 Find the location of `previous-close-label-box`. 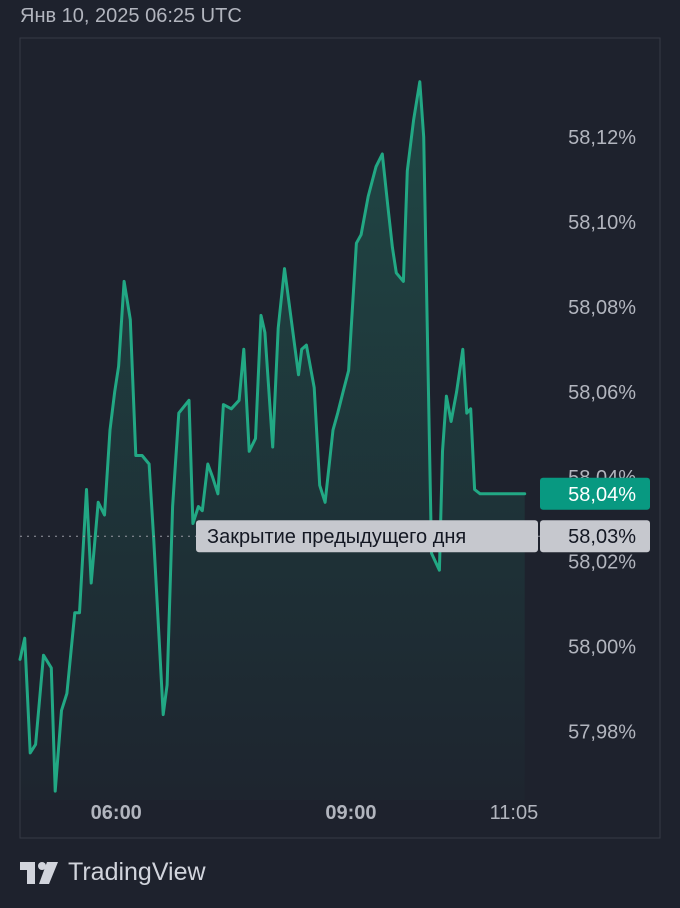

previous-close-label-box is located at coordinates (367, 536).